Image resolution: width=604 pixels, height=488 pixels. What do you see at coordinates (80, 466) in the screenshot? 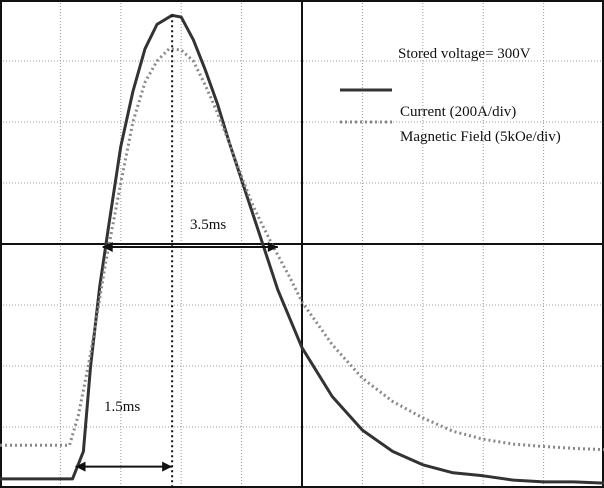
I see `rise-time-arrow-head-left` at bounding box center [80, 466].